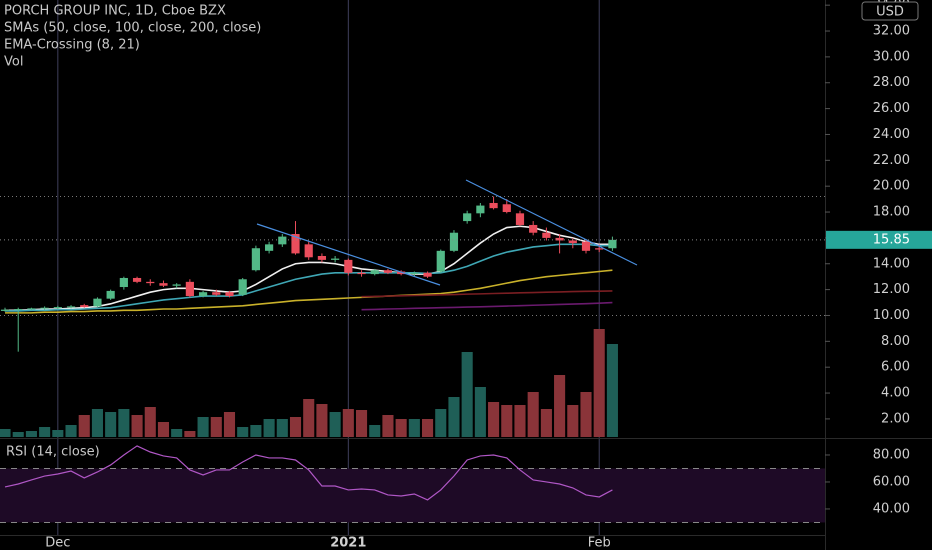  What do you see at coordinates (57, 543) in the screenshot?
I see `x-tick-label: Dec` at bounding box center [57, 543].